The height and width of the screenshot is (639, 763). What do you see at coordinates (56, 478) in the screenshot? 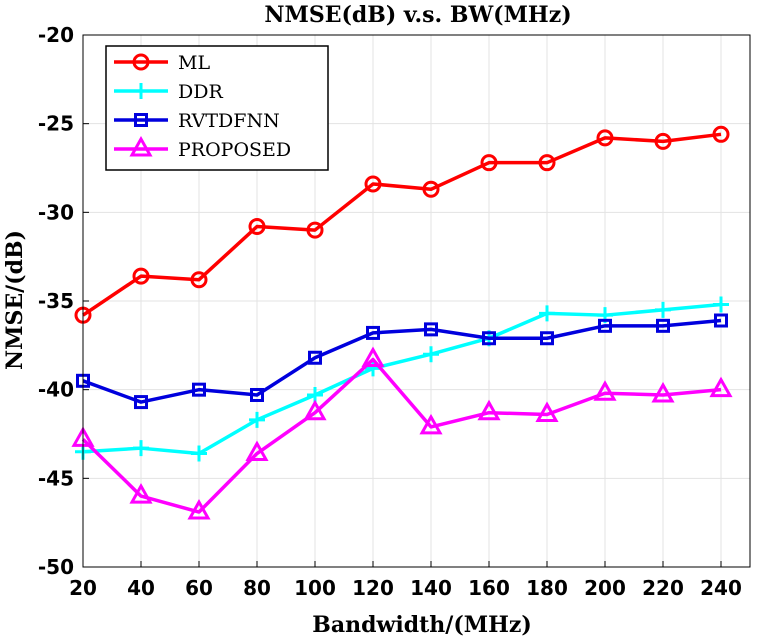
I see `y-tick-label: -45` at bounding box center [56, 478].